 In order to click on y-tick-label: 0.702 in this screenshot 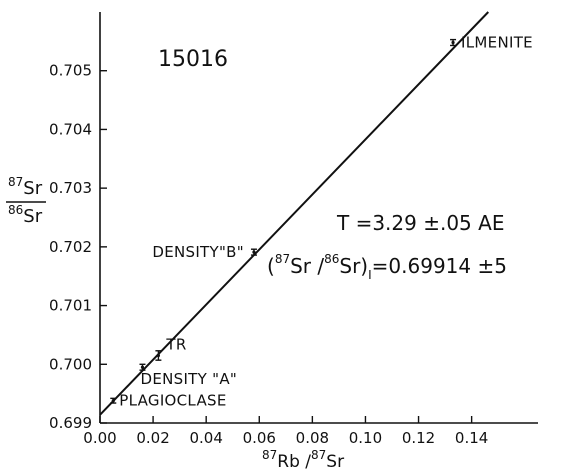, I will do `click(70, 247)`.